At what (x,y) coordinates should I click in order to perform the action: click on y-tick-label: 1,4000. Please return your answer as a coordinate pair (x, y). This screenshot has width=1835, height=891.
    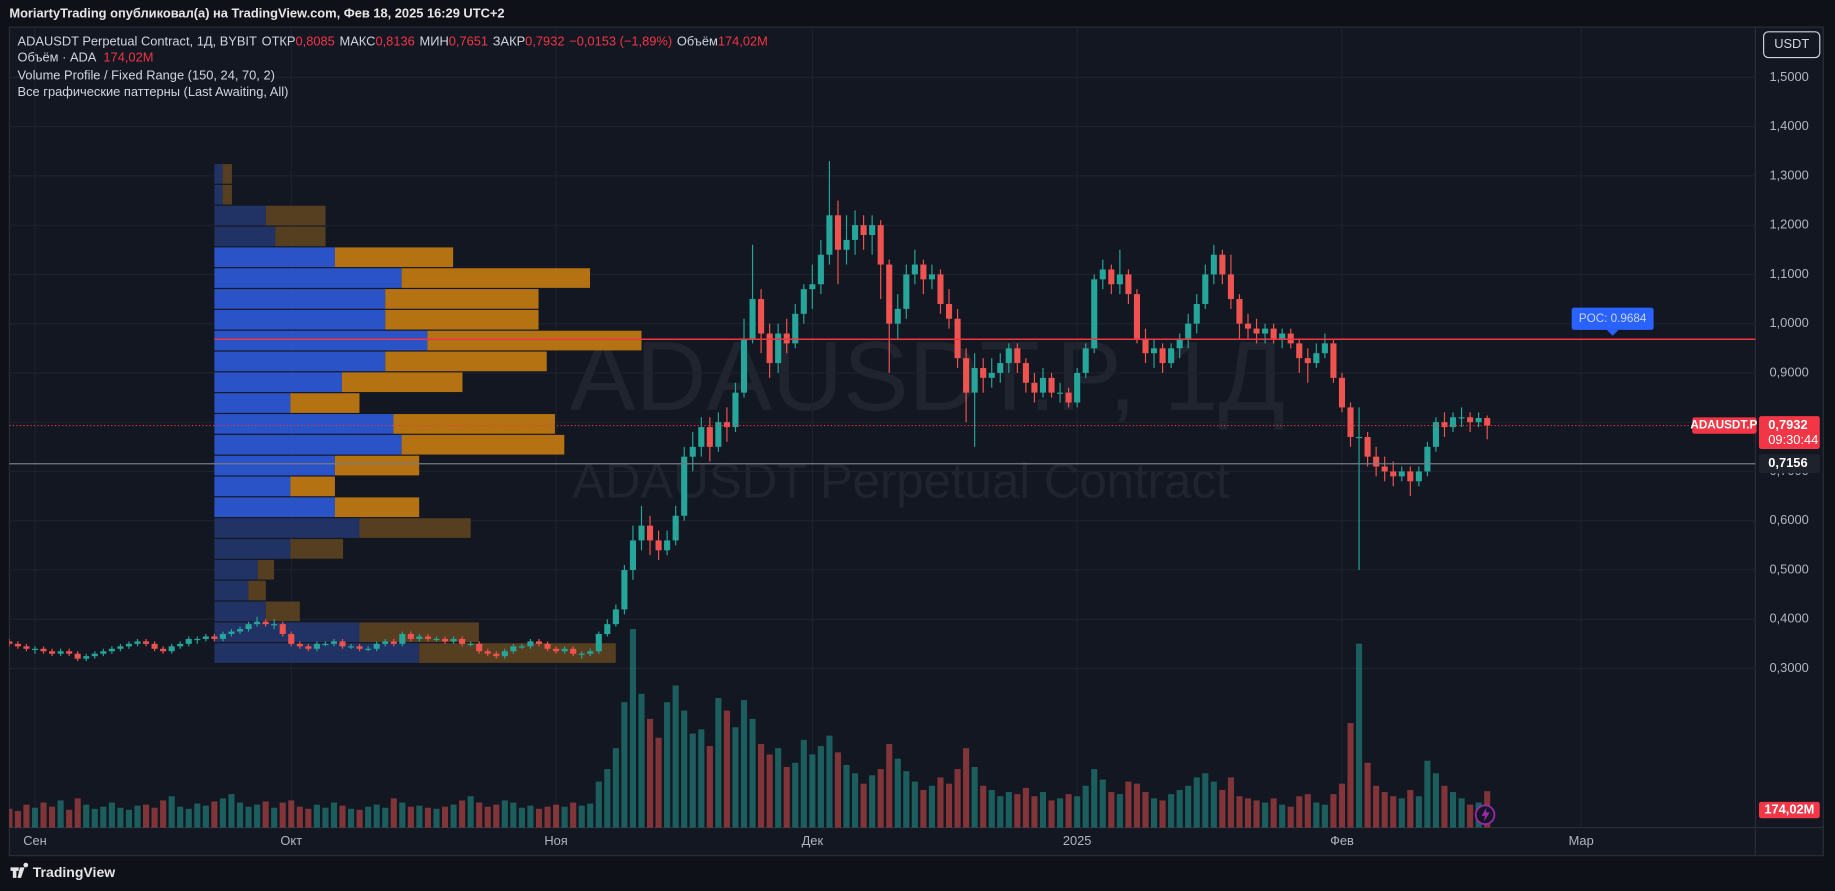
    Looking at the image, I should click on (1788, 125).